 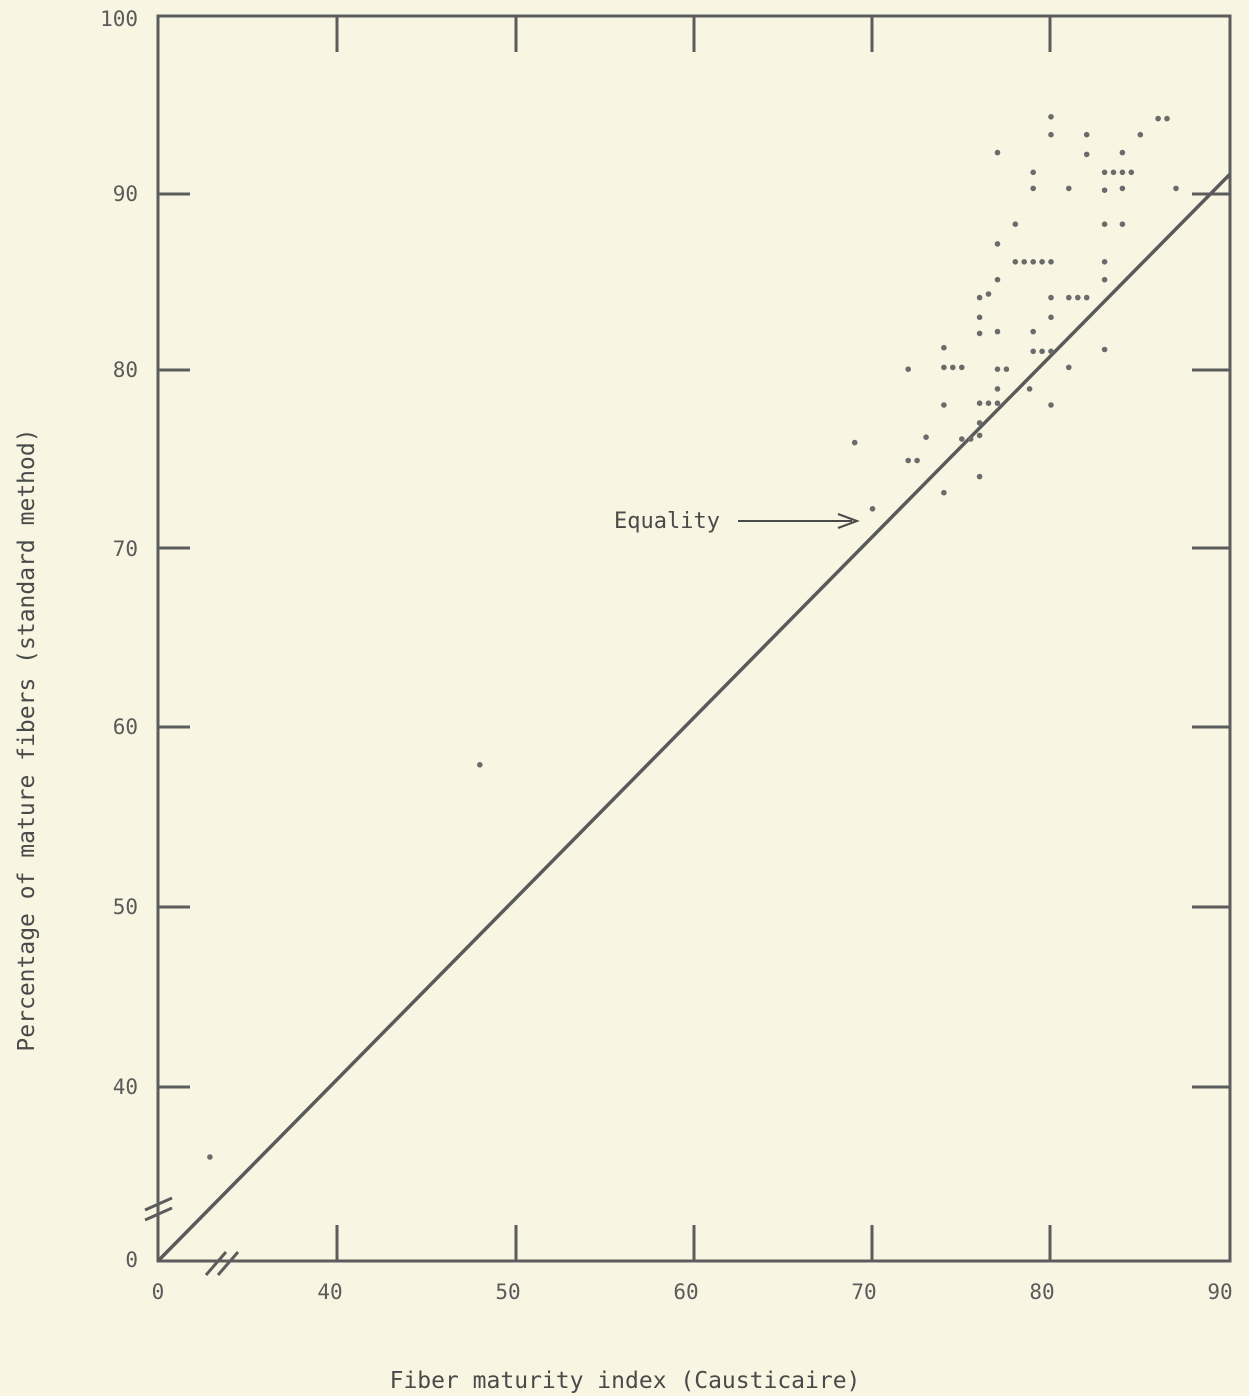 What do you see at coordinates (329, 1292) in the screenshot?
I see `x-tick-label-40: 40` at bounding box center [329, 1292].